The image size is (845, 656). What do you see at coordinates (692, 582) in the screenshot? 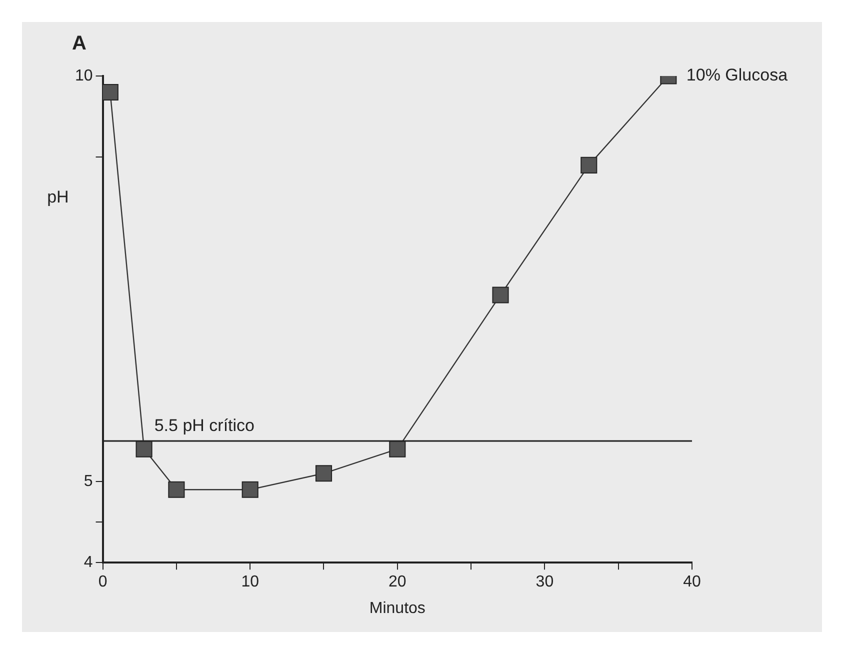
I see `x-tick-label: 40` at bounding box center [692, 582].